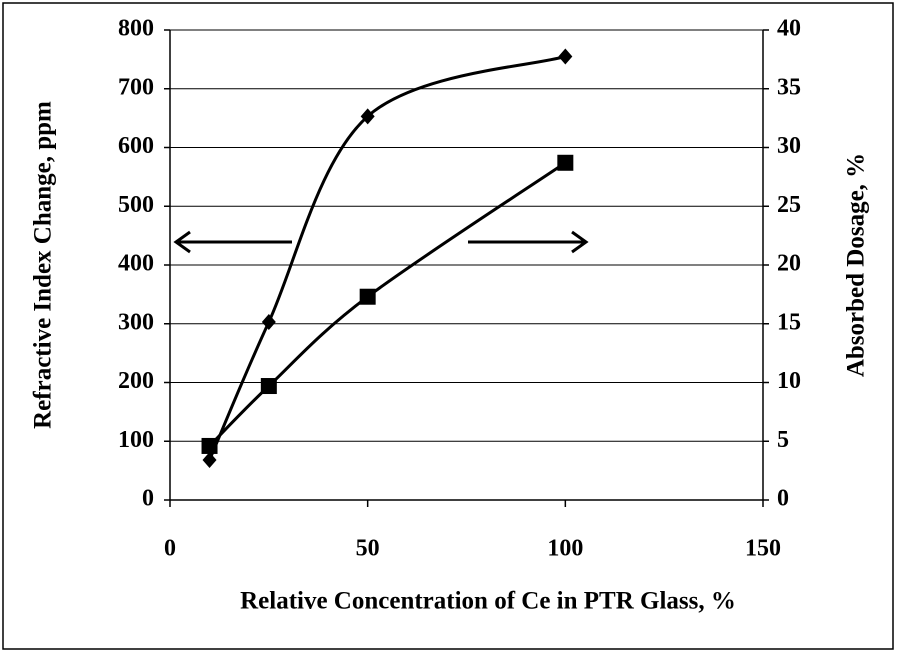 The width and height of the screenshot is (897, 652). Describe the element at coordinates (381, 242) in the screenshot. I see `arrows` at that location.